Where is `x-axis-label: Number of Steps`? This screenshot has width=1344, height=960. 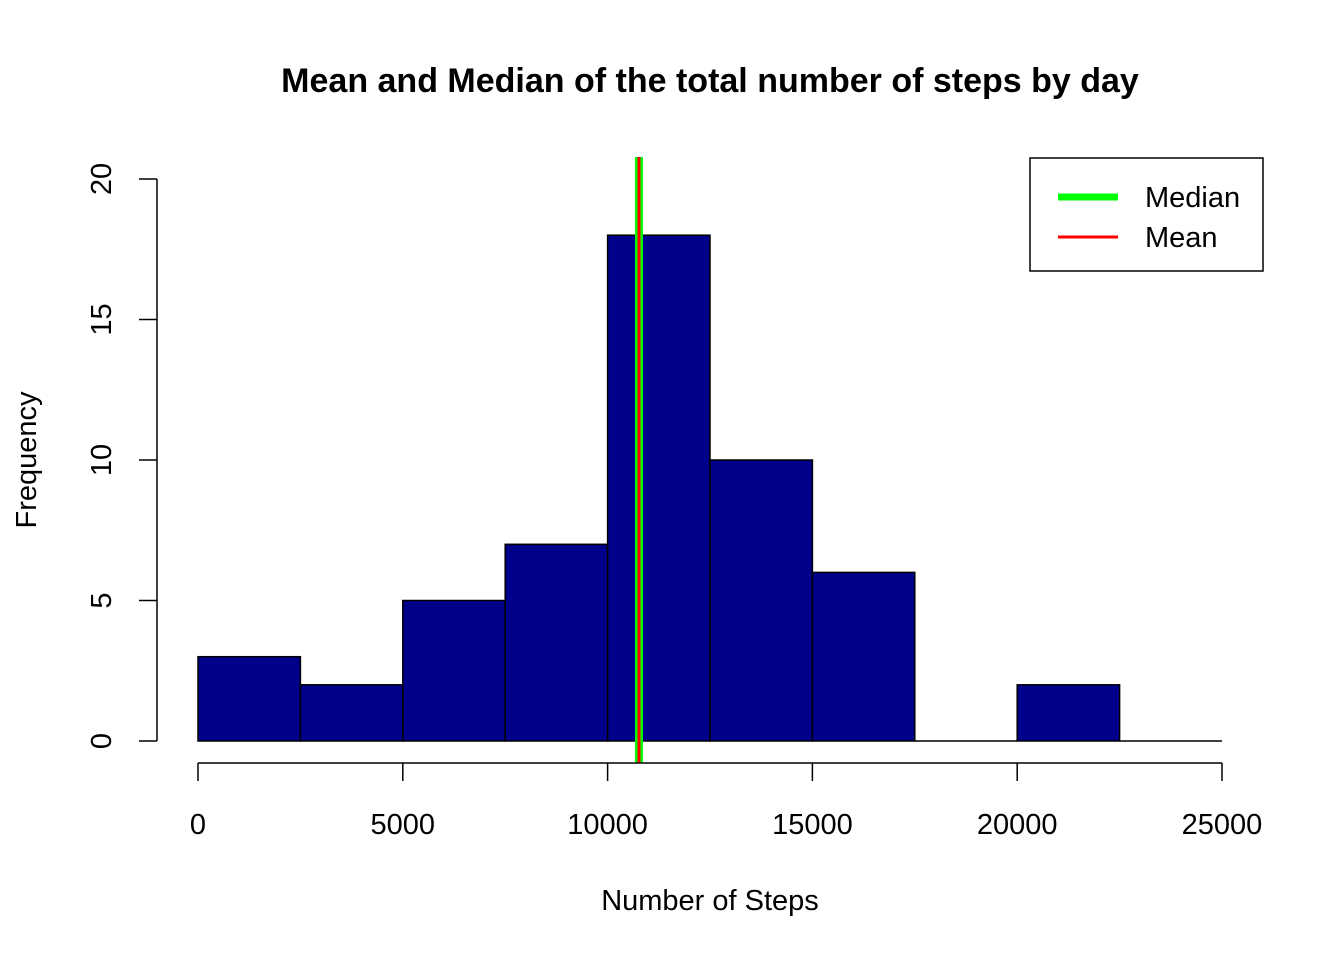
x-axis-label: Number of Steps is located at coordinates (710, 901).